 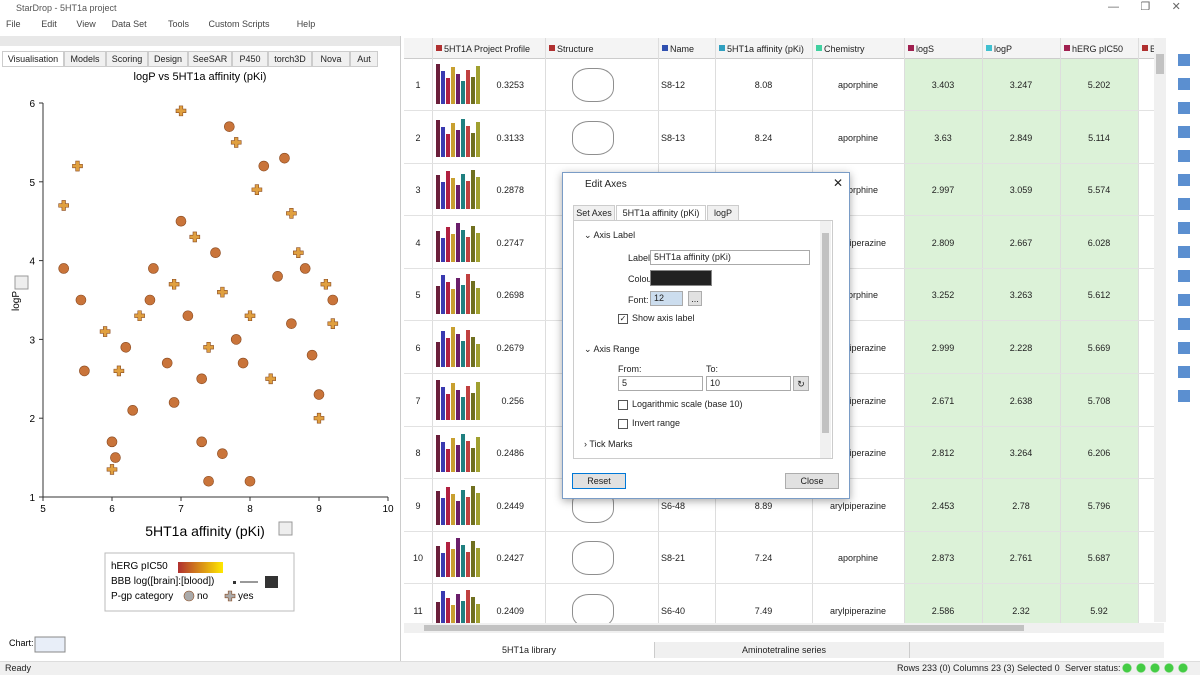 I want to click on column-header: Chemistry, so click(x=844, y=49).